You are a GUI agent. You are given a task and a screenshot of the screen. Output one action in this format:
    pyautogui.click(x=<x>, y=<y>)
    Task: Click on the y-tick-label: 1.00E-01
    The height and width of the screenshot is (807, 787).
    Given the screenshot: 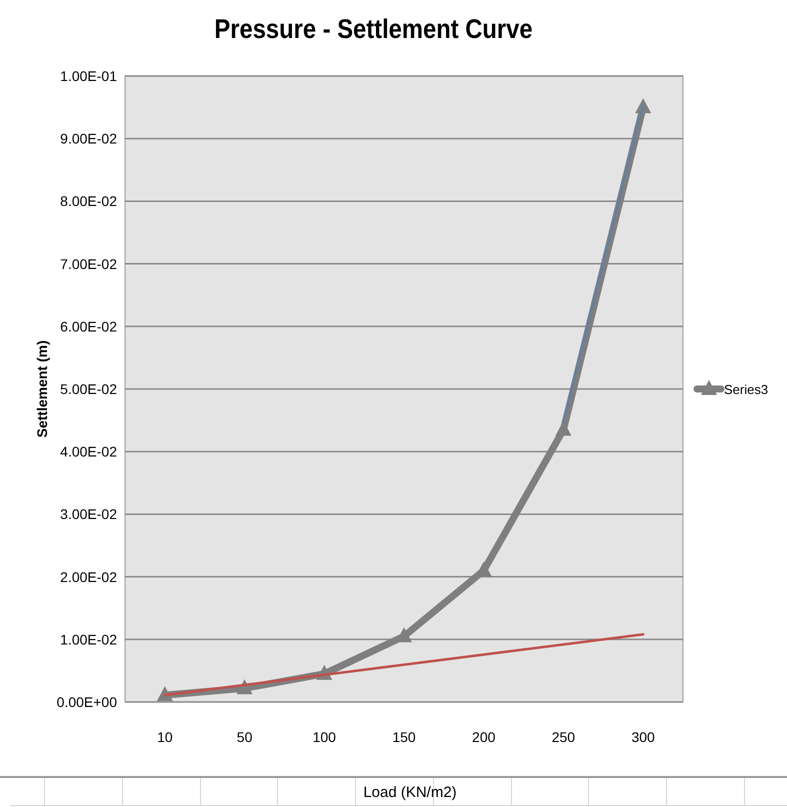 What is the action you would take?
    pyautogui.click(x=89, y=76)
    